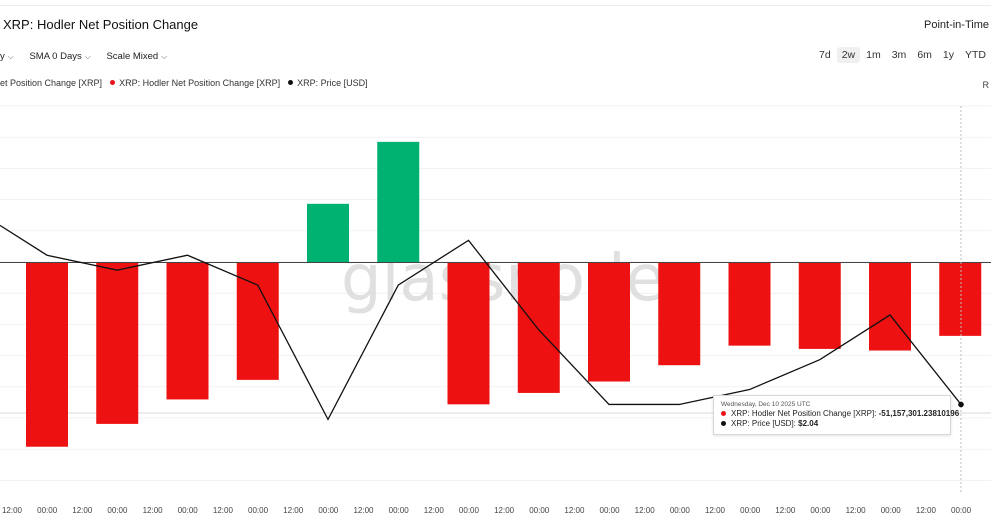  Describe the element at coordinates (2, 56) in the screenshot. I see `resolution-label: y` at that location.